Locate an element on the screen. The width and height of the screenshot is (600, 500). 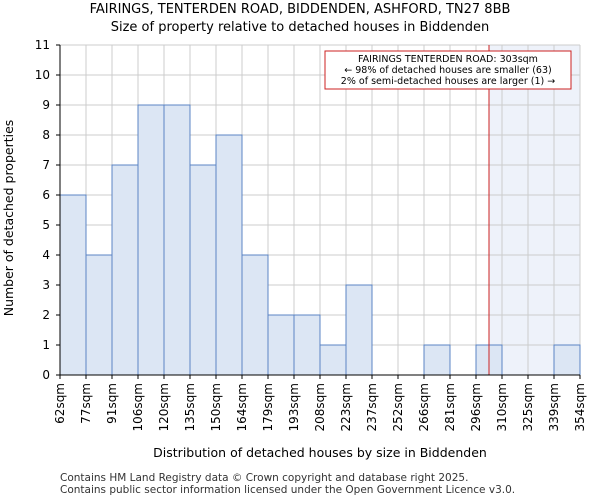
y-tick-label: 6 is located at coordinates (46, 195).